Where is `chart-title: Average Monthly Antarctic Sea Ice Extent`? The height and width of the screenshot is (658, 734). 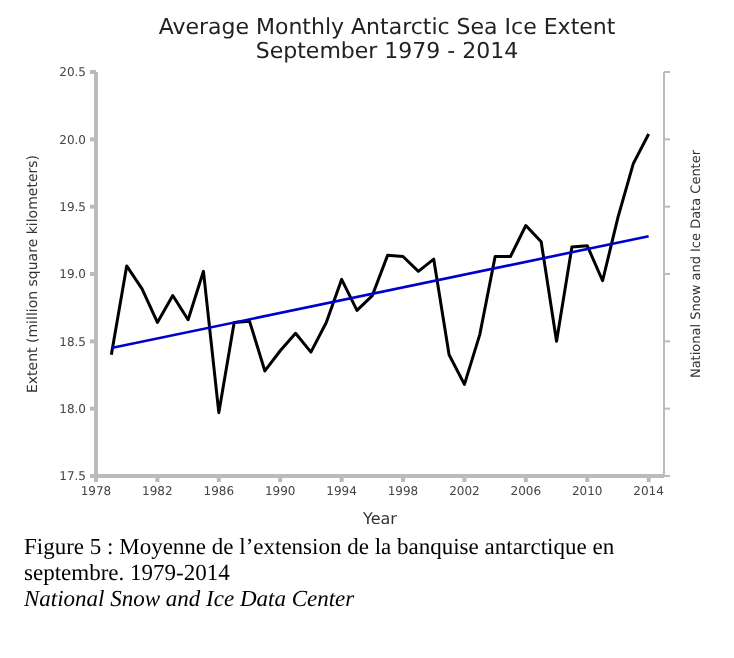 chart-title: Average Monthly Antarctic Sea Ice Extent is located at coordinates (387, 27).